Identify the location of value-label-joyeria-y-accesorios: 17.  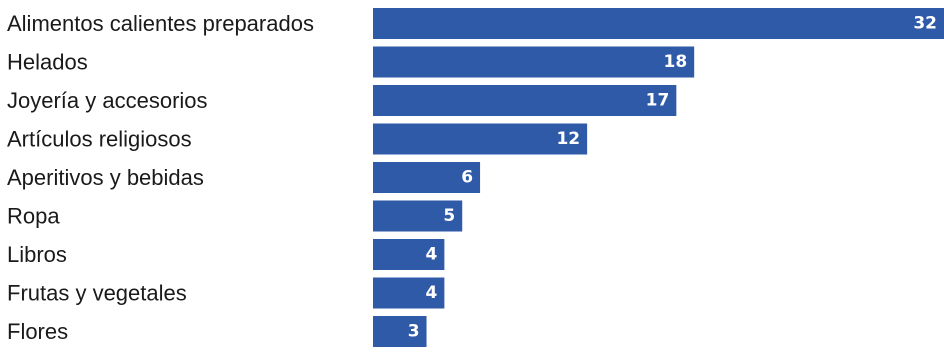
(658, 101).